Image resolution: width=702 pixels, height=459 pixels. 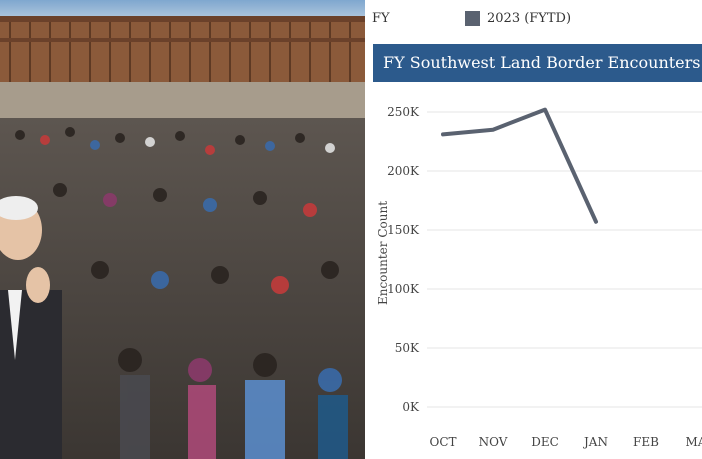 What do you see at coordinates (31, 327) in the screenshot?
I see `person-foreground` at bounding box center [31, 327].